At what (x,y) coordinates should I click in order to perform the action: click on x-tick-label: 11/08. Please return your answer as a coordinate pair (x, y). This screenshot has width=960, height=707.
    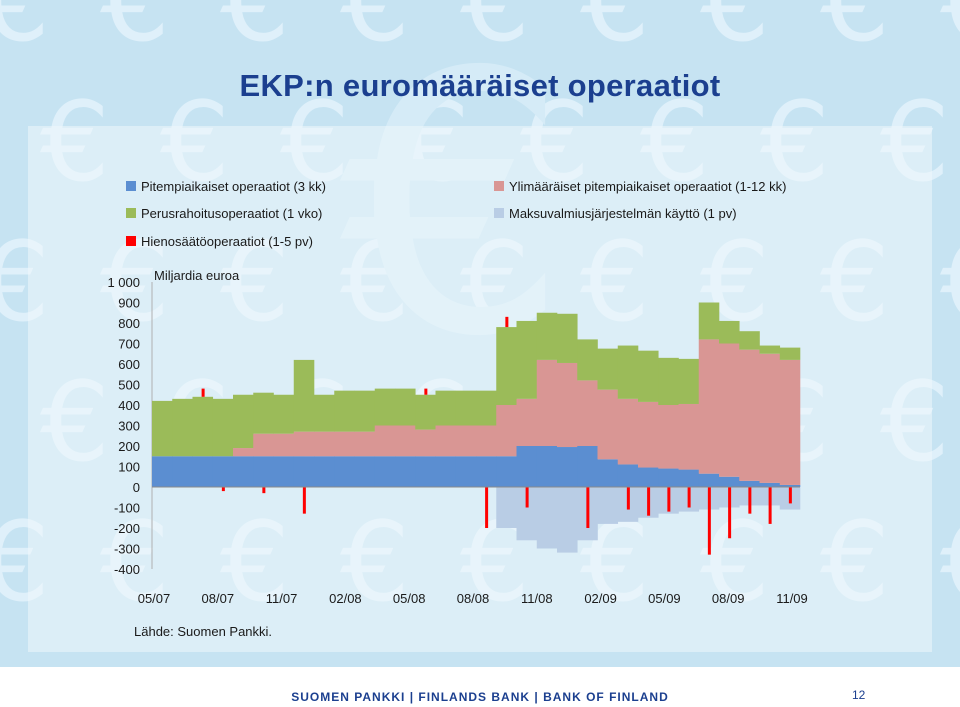
    Looking at the image, I should click on (537, 598).